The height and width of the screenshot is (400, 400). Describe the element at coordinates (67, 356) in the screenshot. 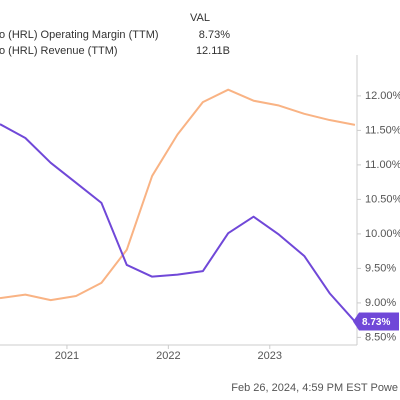

I see `x-tick-label: 2021` at that location.